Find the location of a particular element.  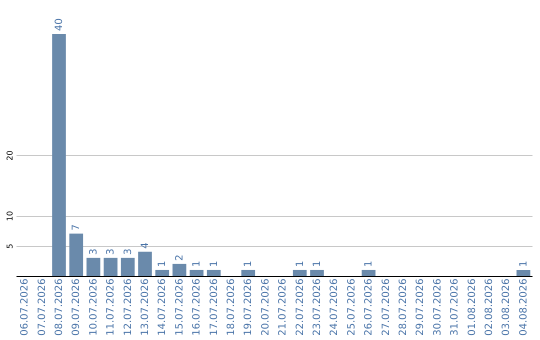

data-label: 4 is located at coordinates (145, 245).